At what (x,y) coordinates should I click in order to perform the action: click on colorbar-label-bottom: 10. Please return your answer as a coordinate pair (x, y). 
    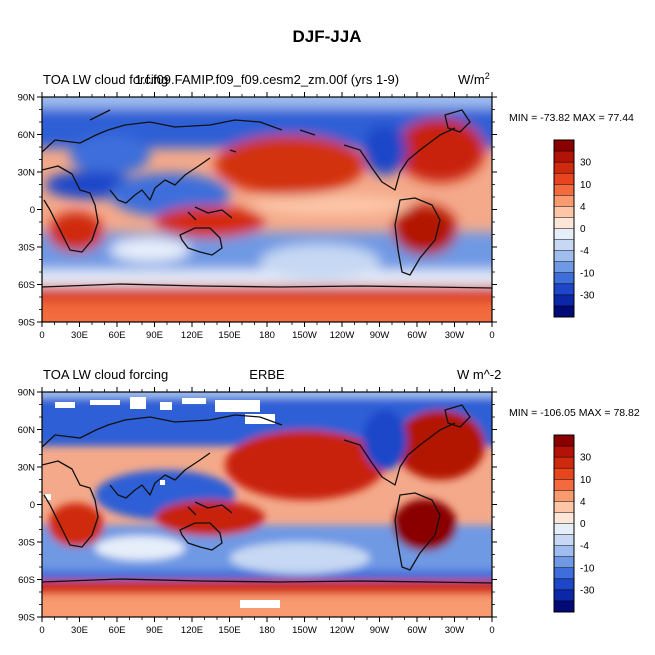
    Looking at the image, I should click on (586, 480).